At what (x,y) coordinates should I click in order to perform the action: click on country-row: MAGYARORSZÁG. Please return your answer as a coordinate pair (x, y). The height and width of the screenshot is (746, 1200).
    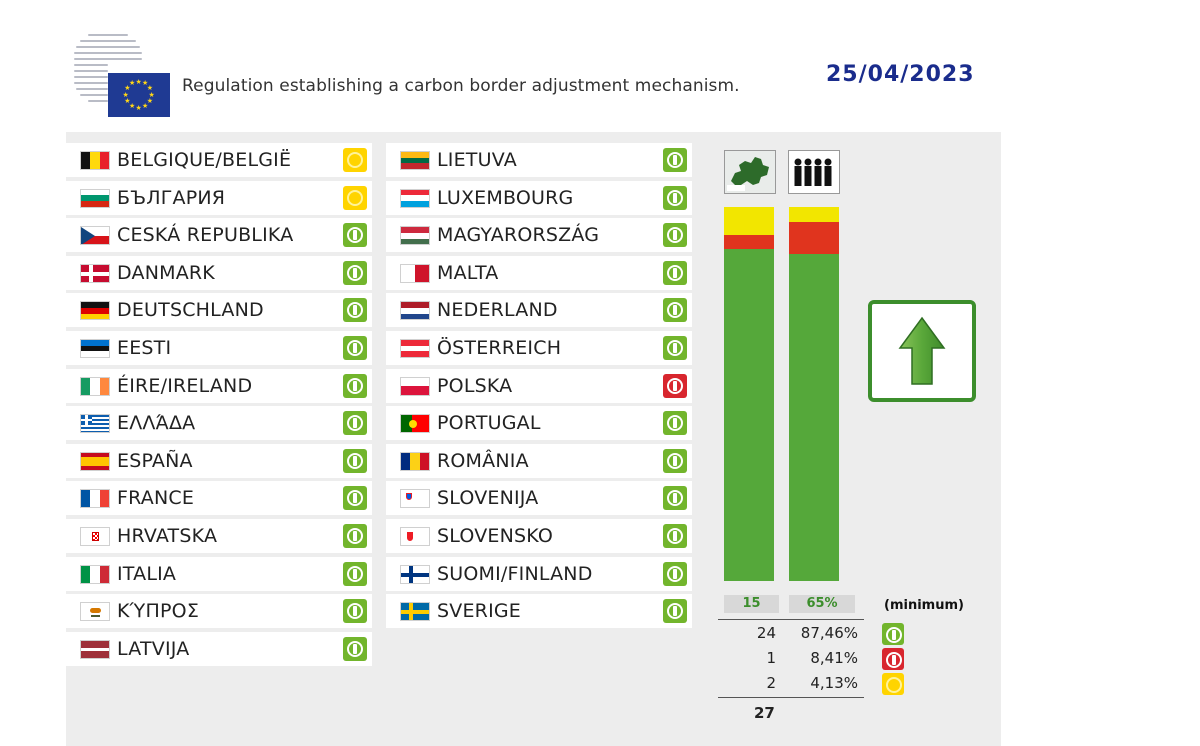
    Looking at the image, I should click on (539, 235).